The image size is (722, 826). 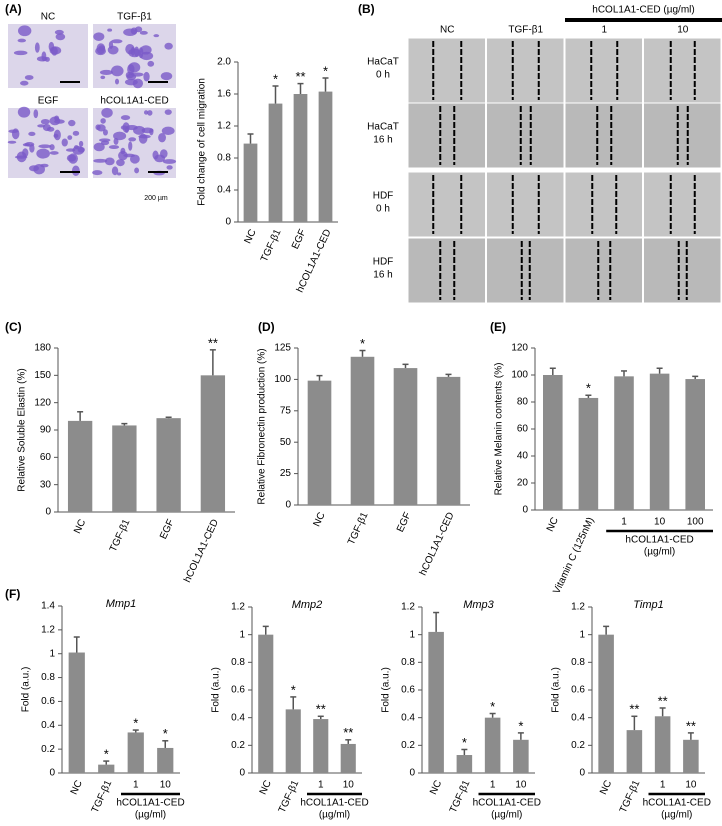 What do you see at coordinates (46, 430) in the screenshot?
I see `y-tick-label: 90` at bounding box center [46, 430].